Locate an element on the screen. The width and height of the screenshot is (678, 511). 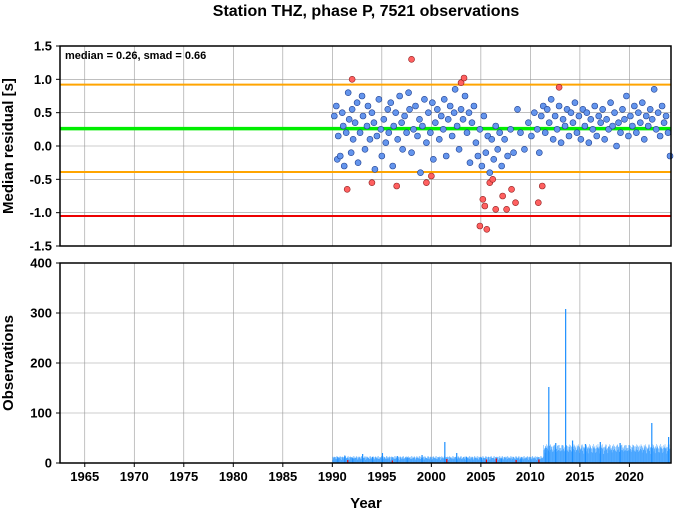
x-tick-label: 2000 is located at coordinates (431, 476).